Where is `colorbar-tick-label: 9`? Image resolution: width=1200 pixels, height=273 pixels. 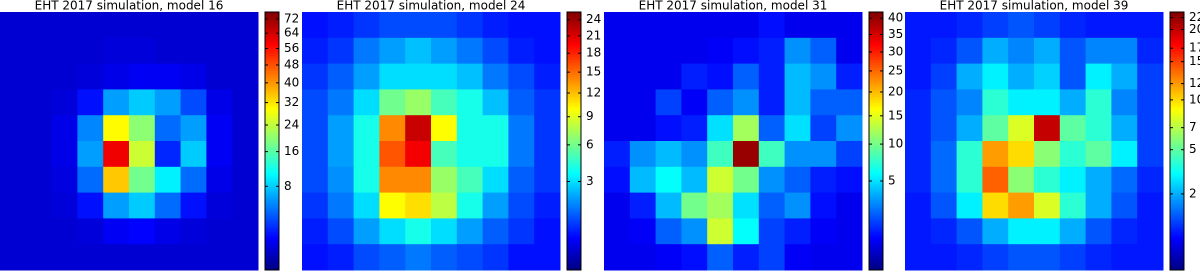
colorbar-tick-label: 9 is located at coordinates (590, 116).